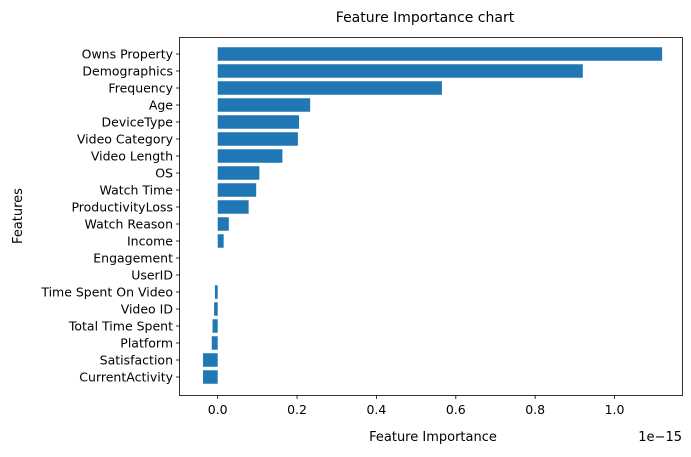 This screenshot has width=691, height=457. Describe the element at coordinates (257, 139) in the screenshot. I see `bar-video-category` at that location.